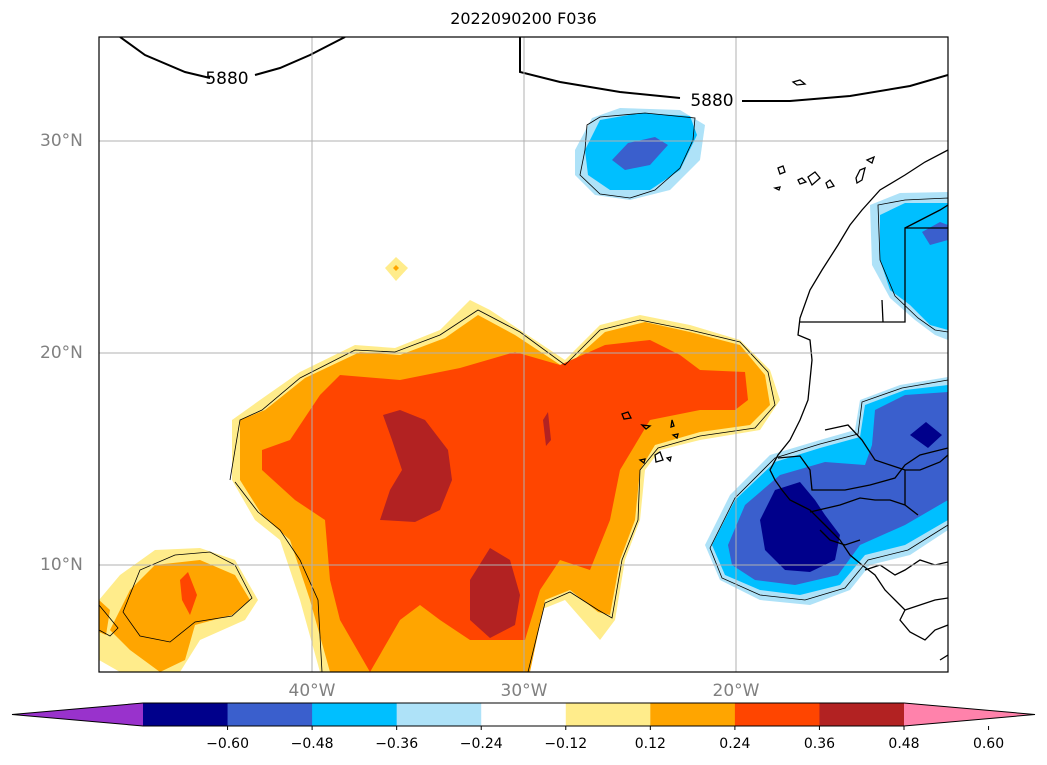  I want to click on colorbar-tick-label: 0.24, so click(735, 744).